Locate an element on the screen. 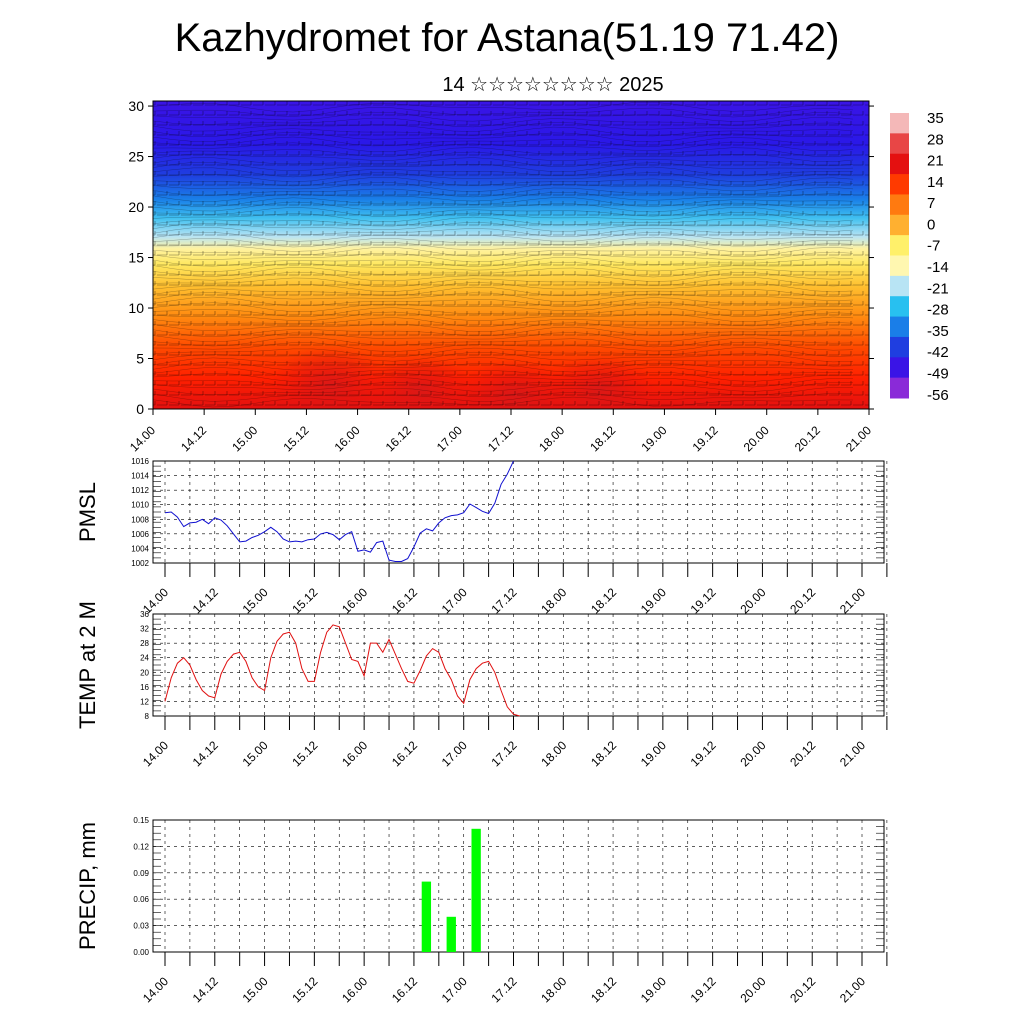  y-tick-label: 0.15 is located at coordinates (141, 820).